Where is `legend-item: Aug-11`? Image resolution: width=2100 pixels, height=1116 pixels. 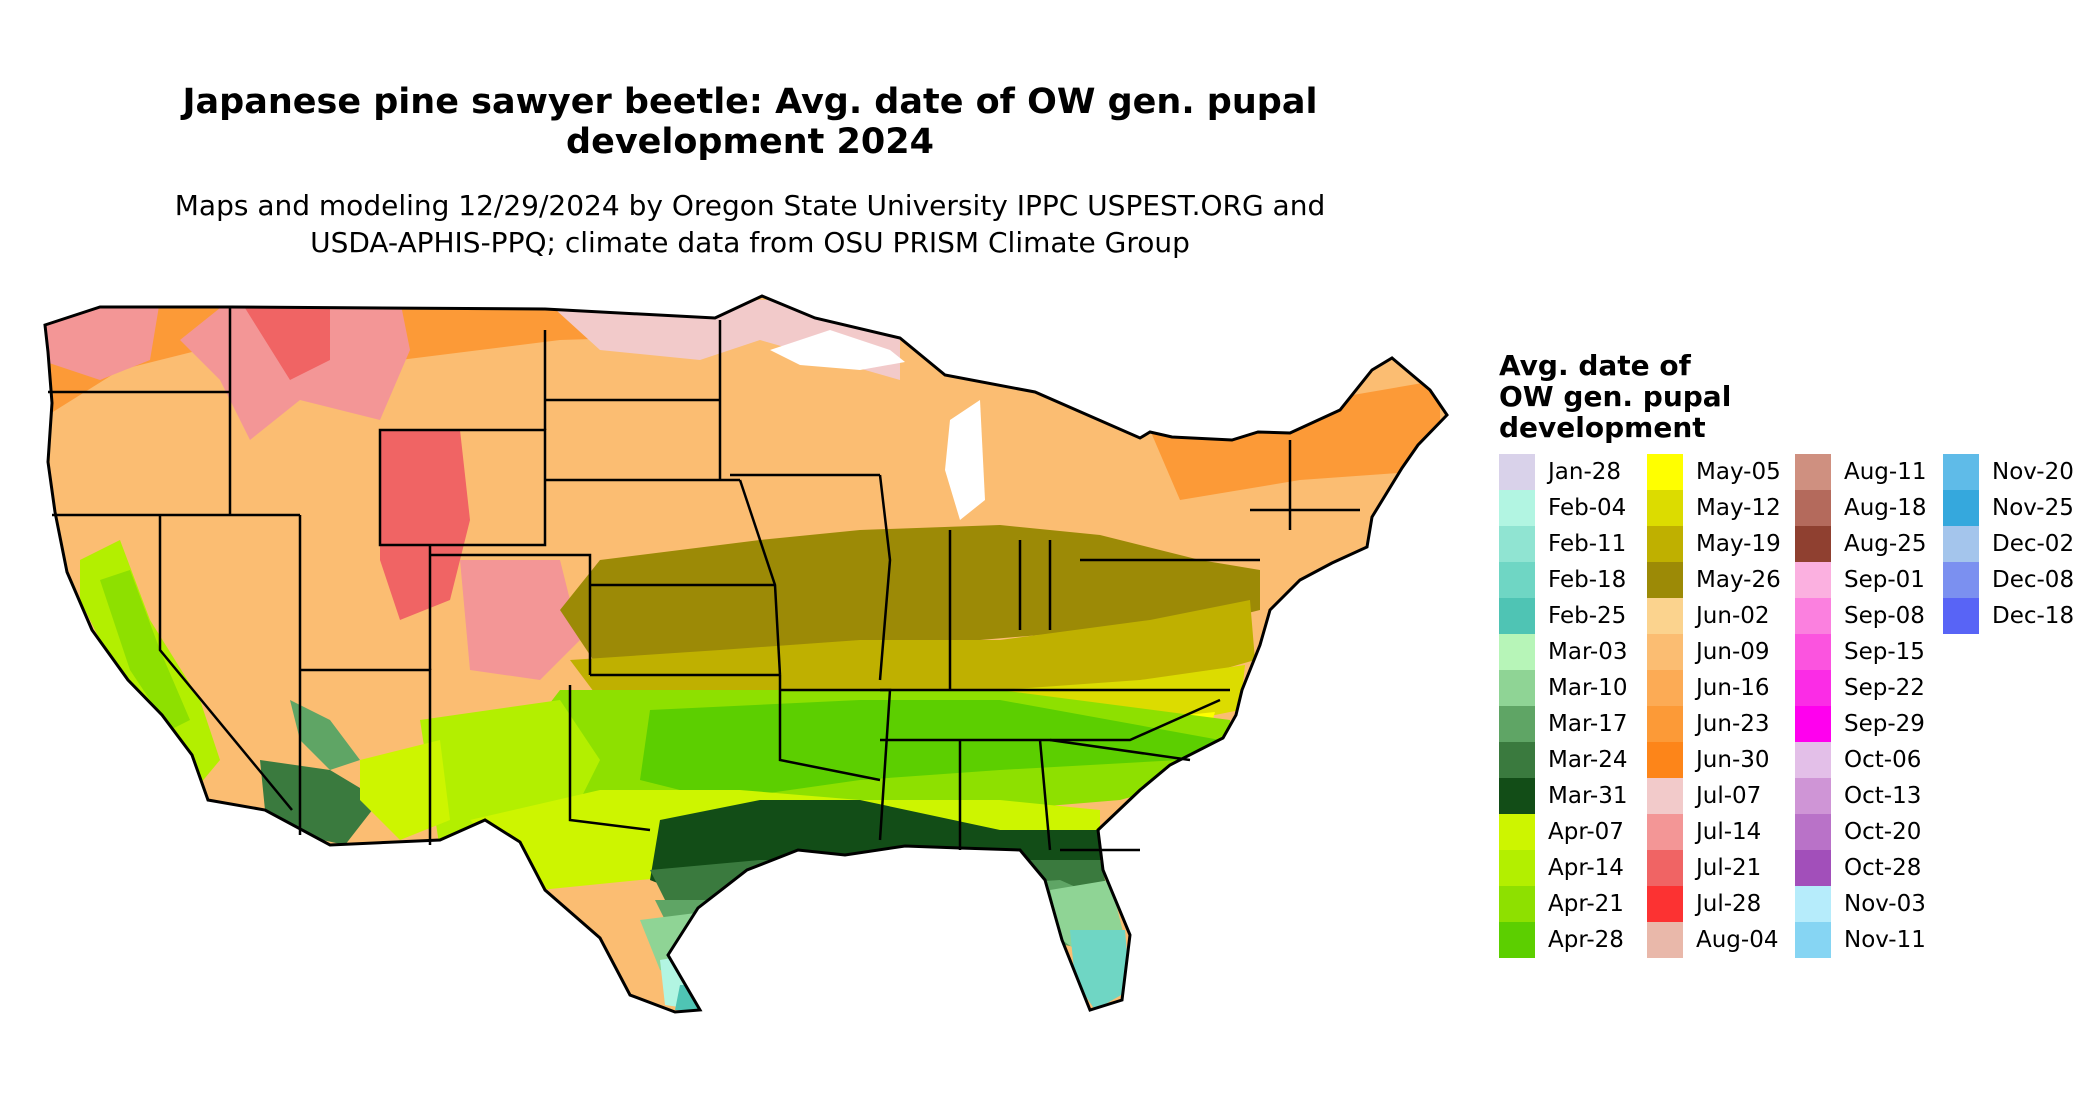
legend-item: Aug-11 is located at coordinates (1860, 472).